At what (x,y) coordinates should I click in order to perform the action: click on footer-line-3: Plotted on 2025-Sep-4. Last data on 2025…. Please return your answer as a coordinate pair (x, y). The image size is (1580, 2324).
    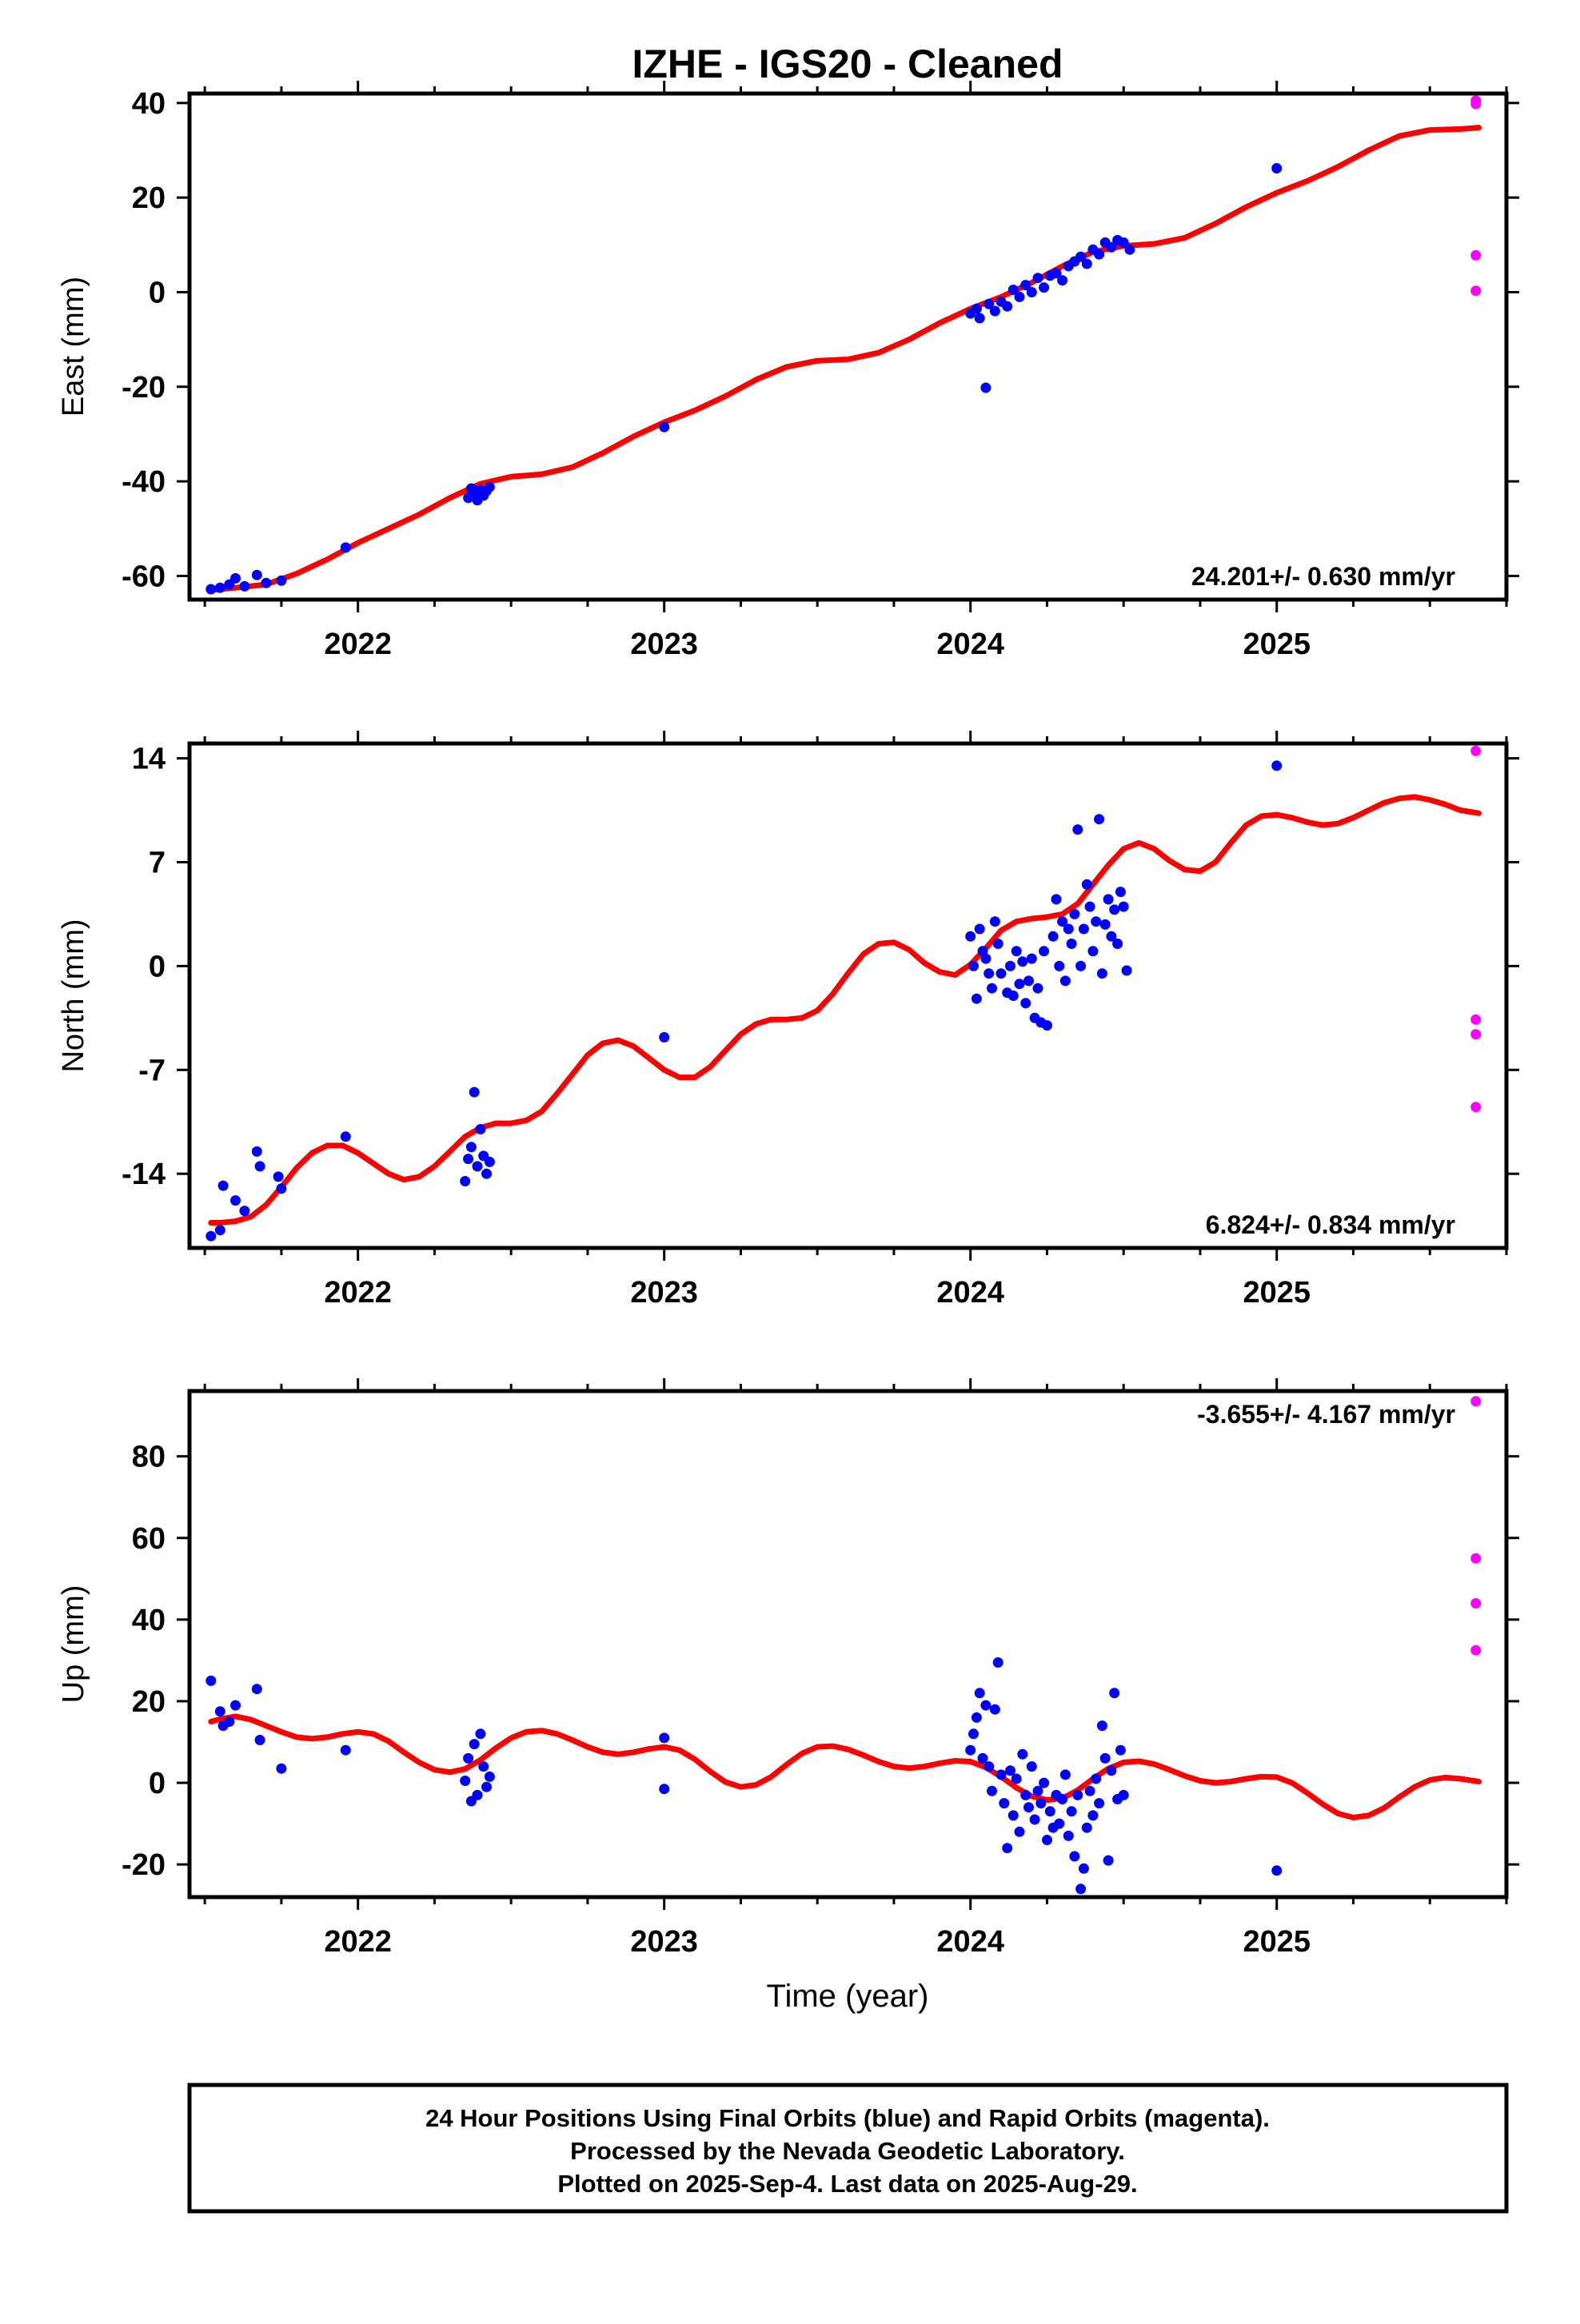
    Looking at the image, I should click on (847, 2184).